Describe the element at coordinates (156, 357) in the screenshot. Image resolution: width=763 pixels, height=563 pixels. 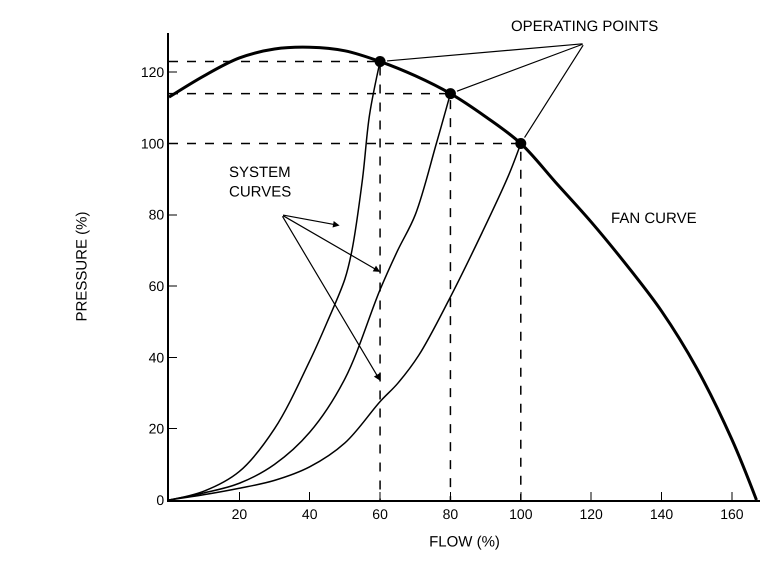
I see `y-tick-label: 40` at that location.